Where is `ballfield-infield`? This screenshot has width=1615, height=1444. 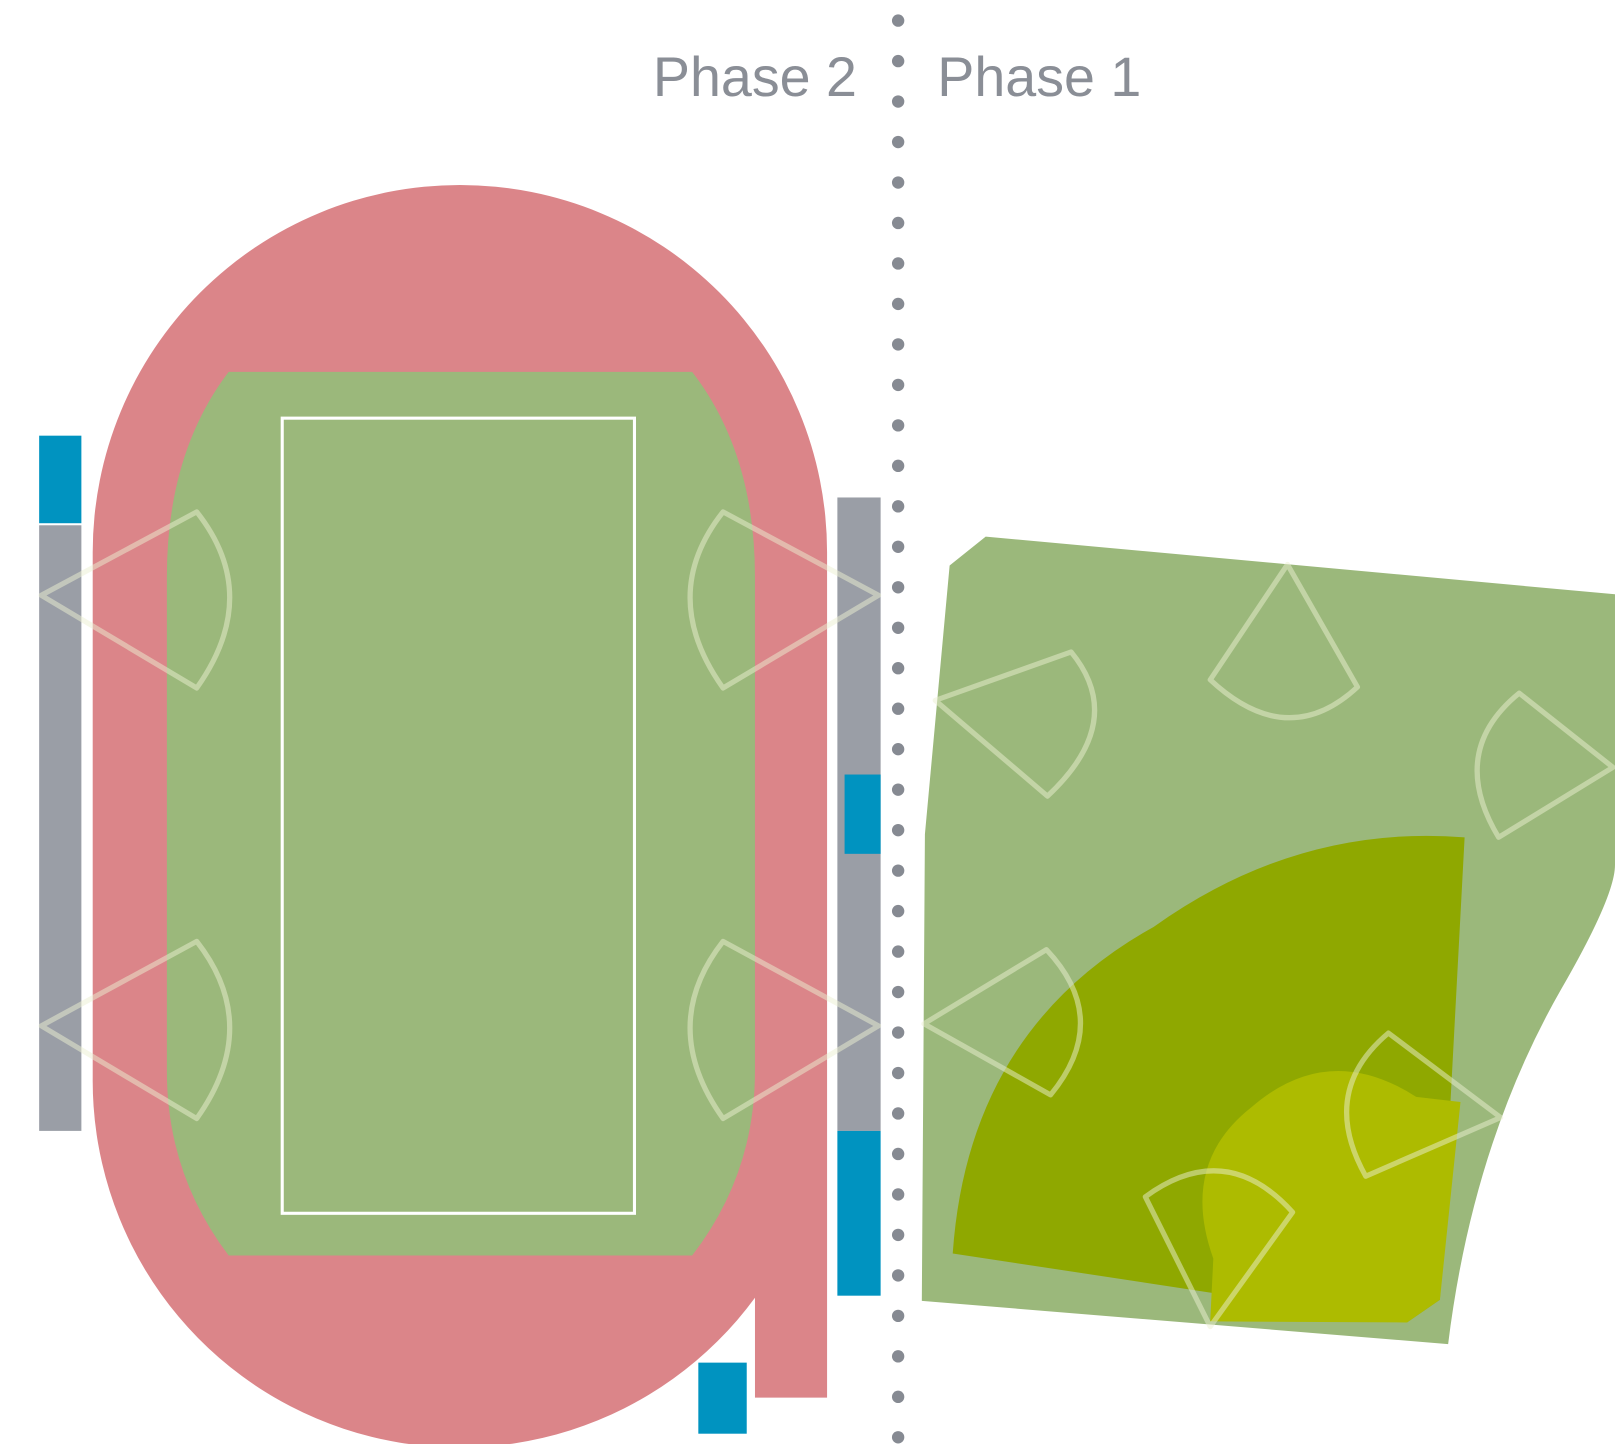 ballfield-infield is located at coordinates (1331, 1196).